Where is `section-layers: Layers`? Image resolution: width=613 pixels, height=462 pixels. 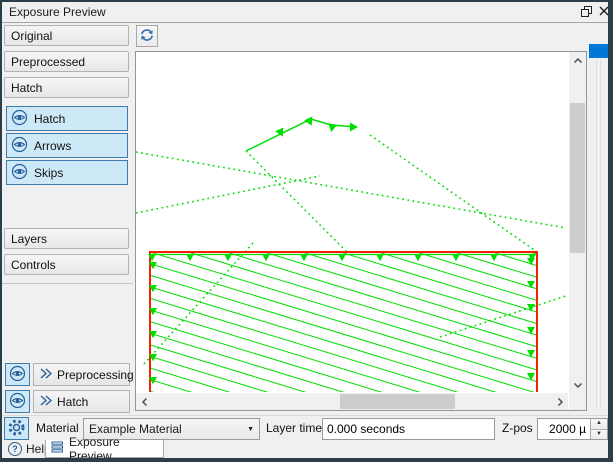
section-layers: Layers is located at coordinates (66, 238).